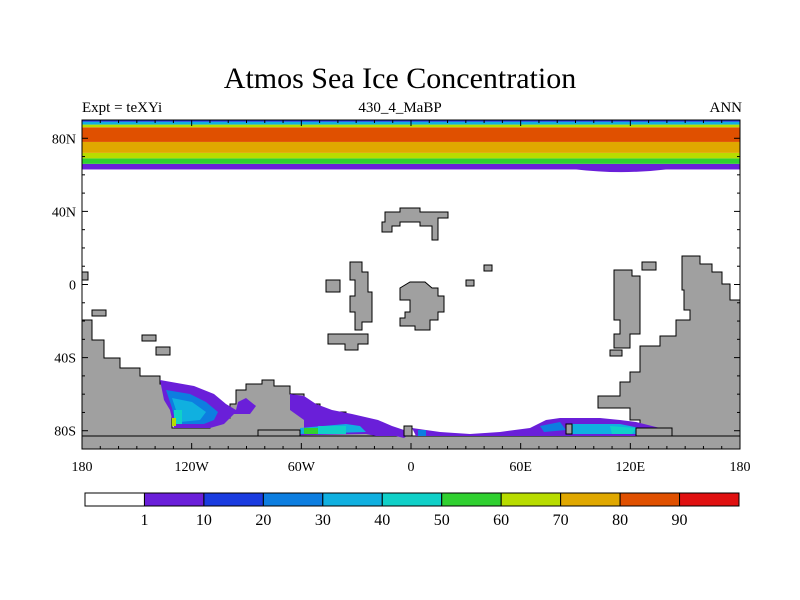  Describe the element at coordinates (348, 342) in the screenshot. I see `land-mid-south` at that location.